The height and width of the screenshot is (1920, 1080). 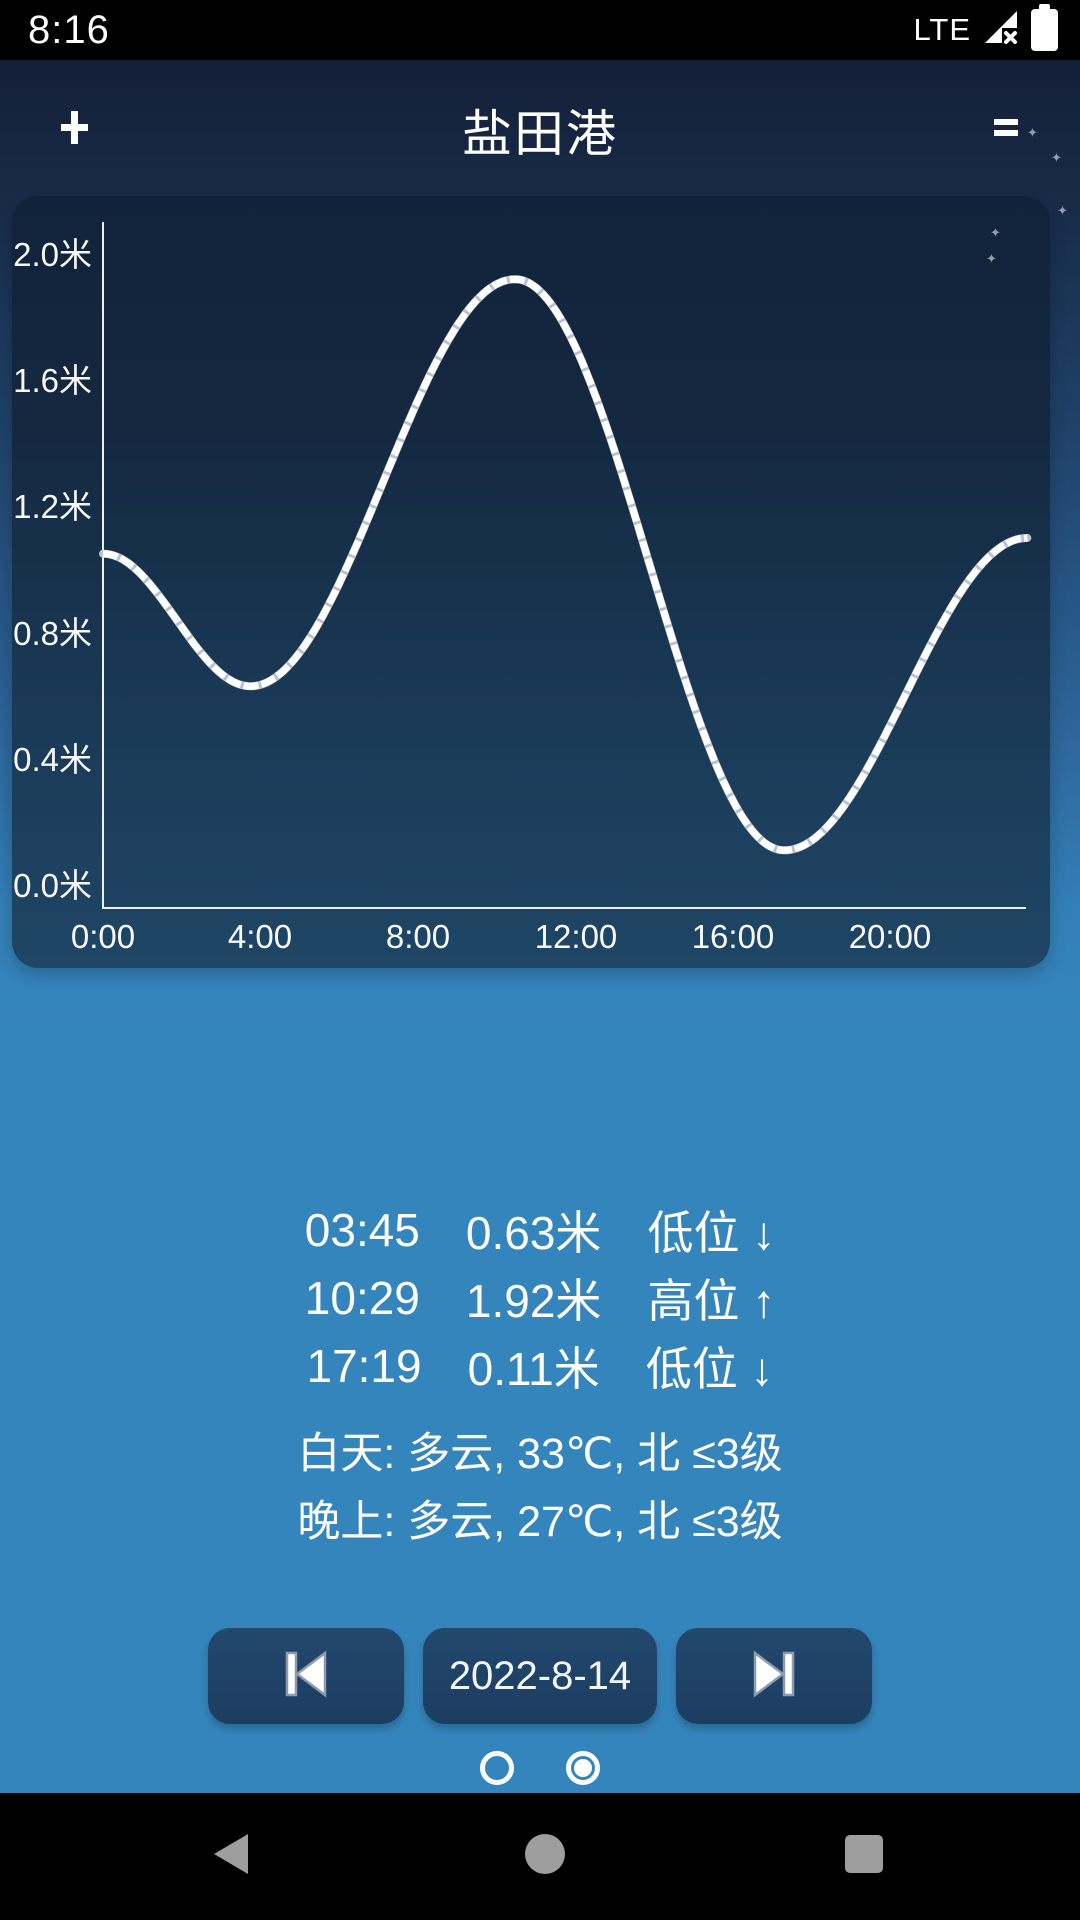 I want to click on tide-time: 03:45, so click(x=362, y=1230).